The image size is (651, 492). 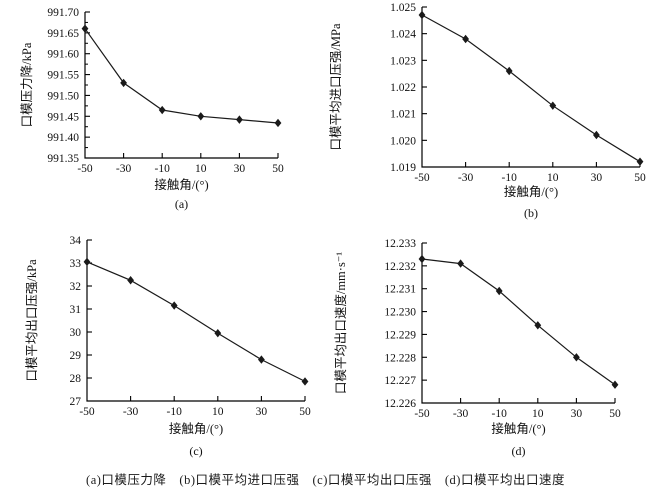 I want to click on y-tick-label: 12.231, so click(x=400, y=290).